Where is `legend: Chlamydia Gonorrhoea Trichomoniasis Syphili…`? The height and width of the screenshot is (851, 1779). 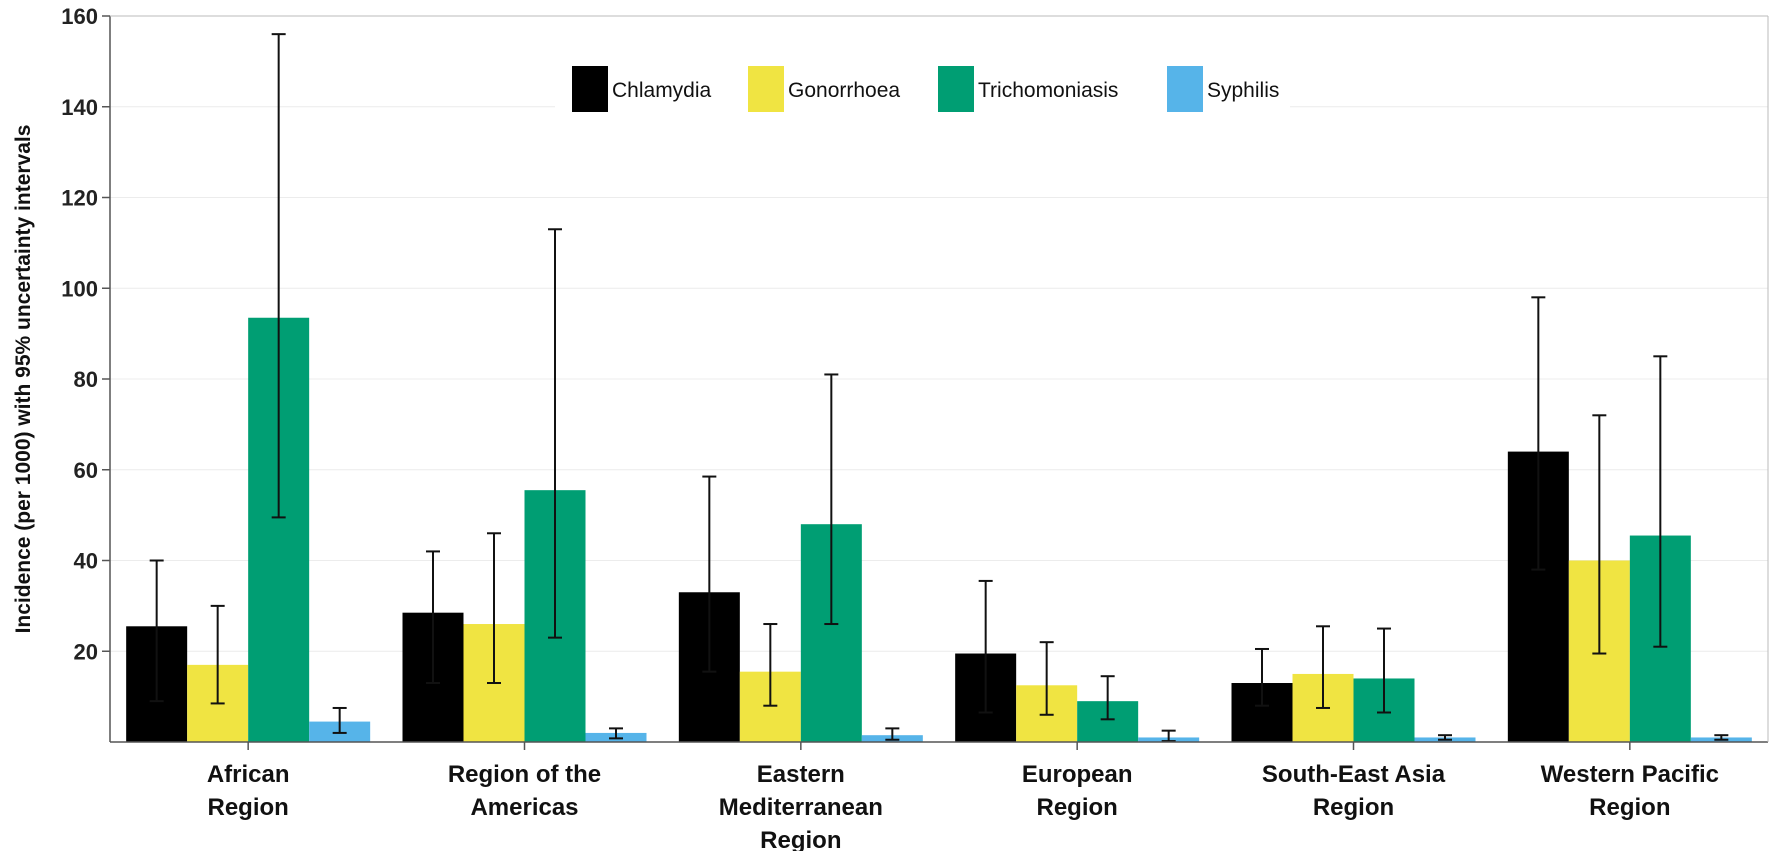 legend: Chlamydia Gonorrhoea Trichomoniasis Syphili… is located at coordinates (922, 84).